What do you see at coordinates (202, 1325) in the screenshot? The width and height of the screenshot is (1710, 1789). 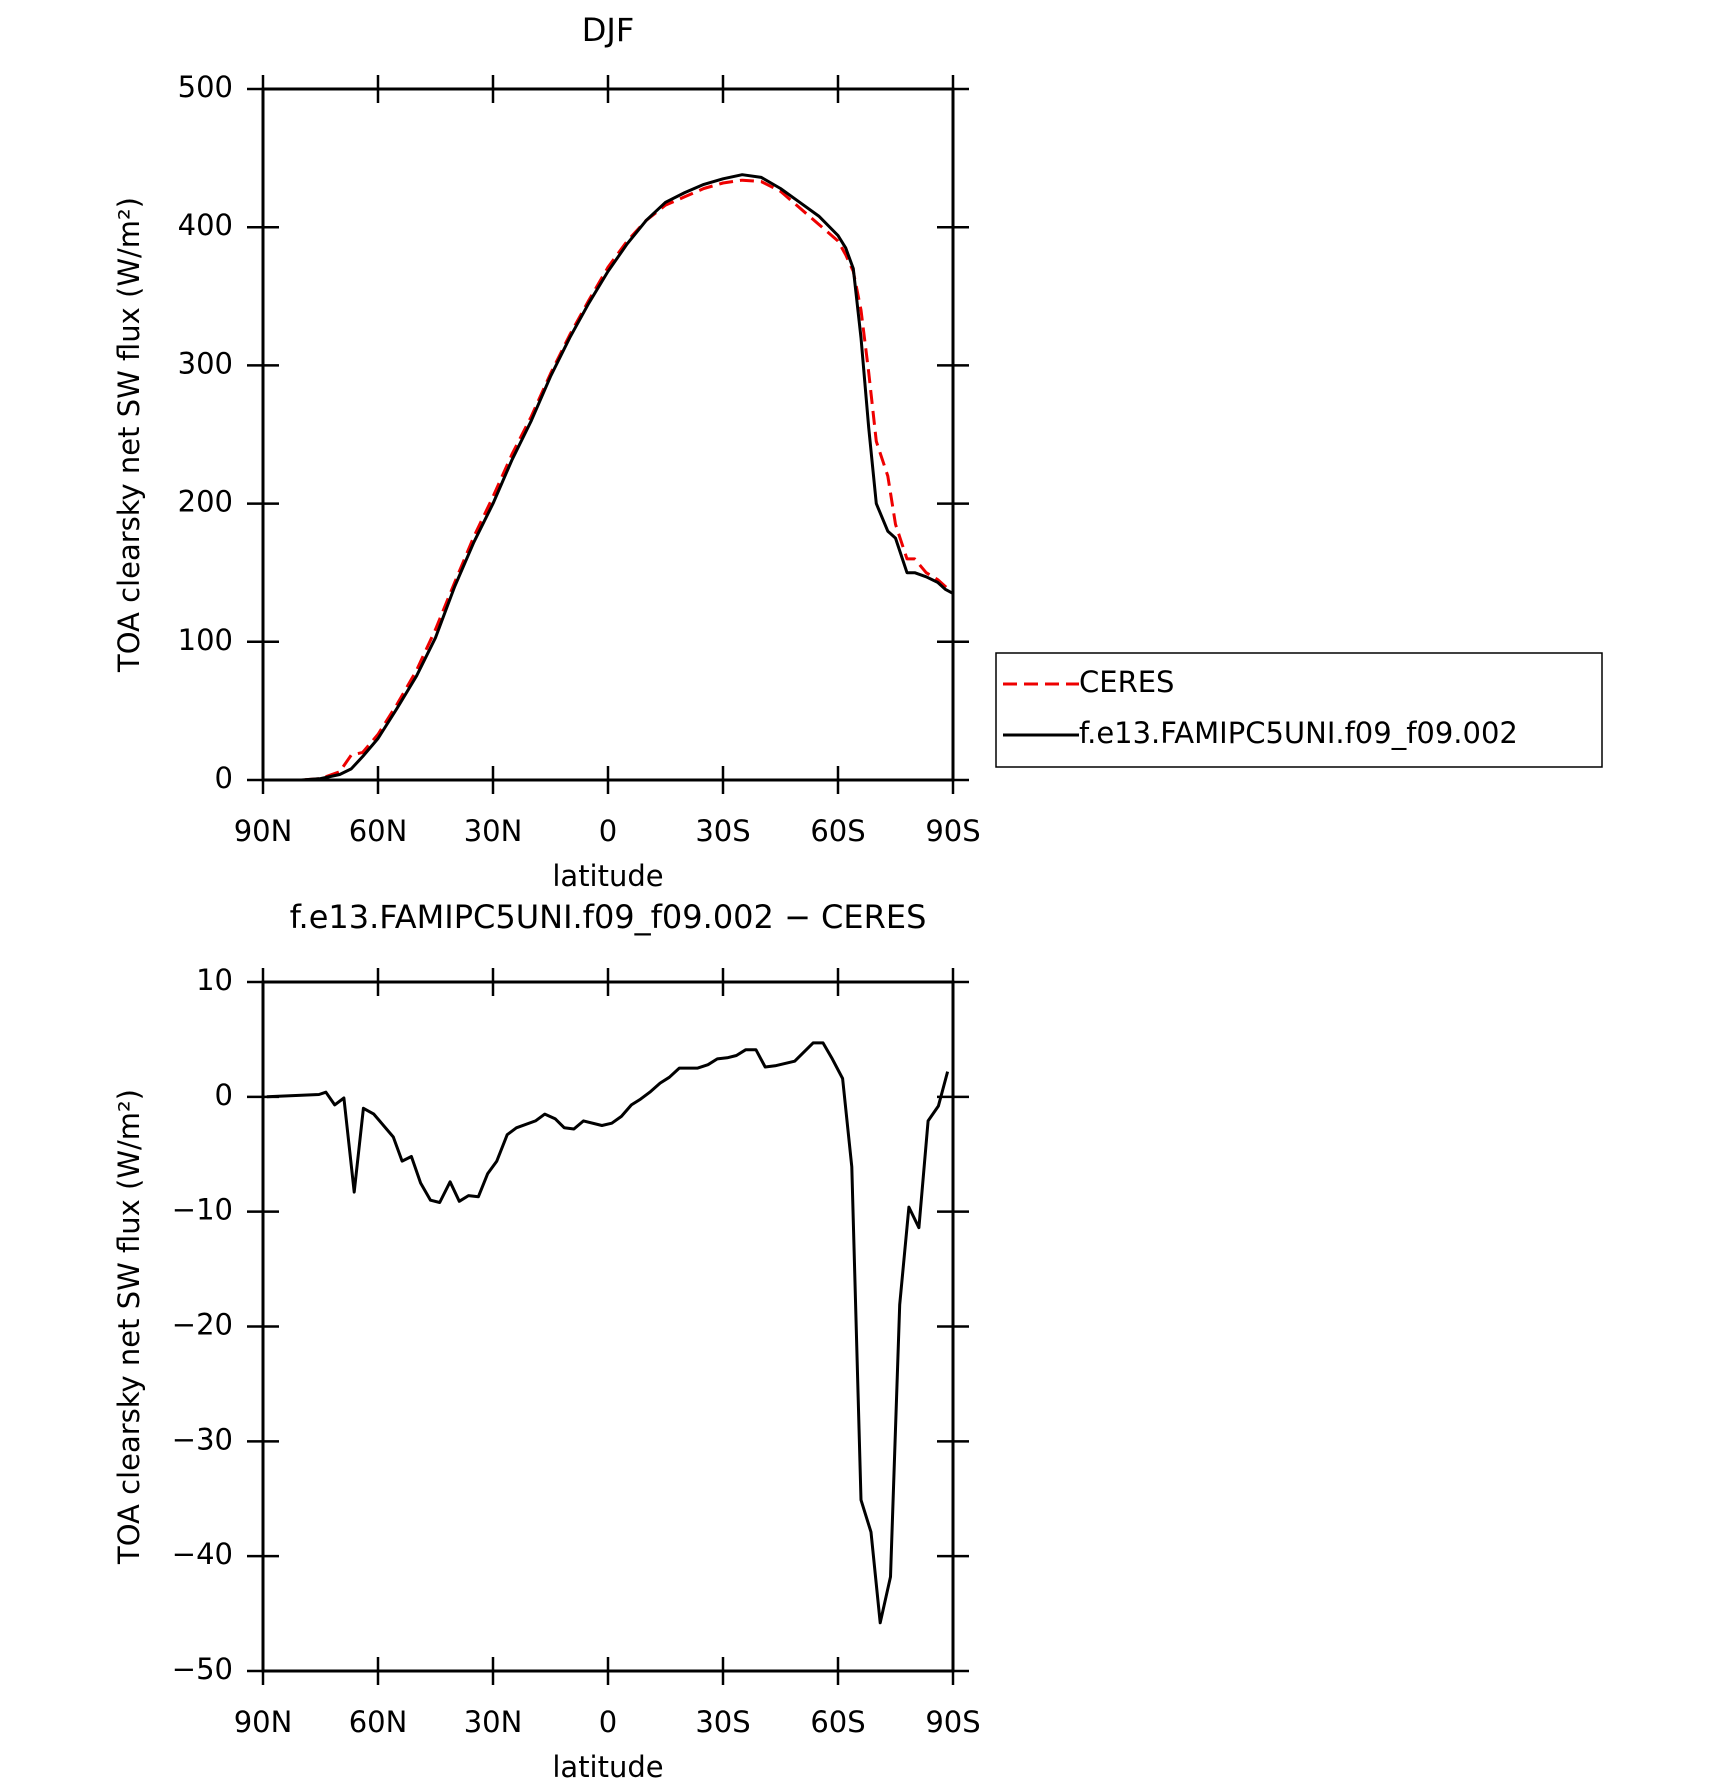 I see `y-tick-label: −20` at bounding box center [202, 1325].